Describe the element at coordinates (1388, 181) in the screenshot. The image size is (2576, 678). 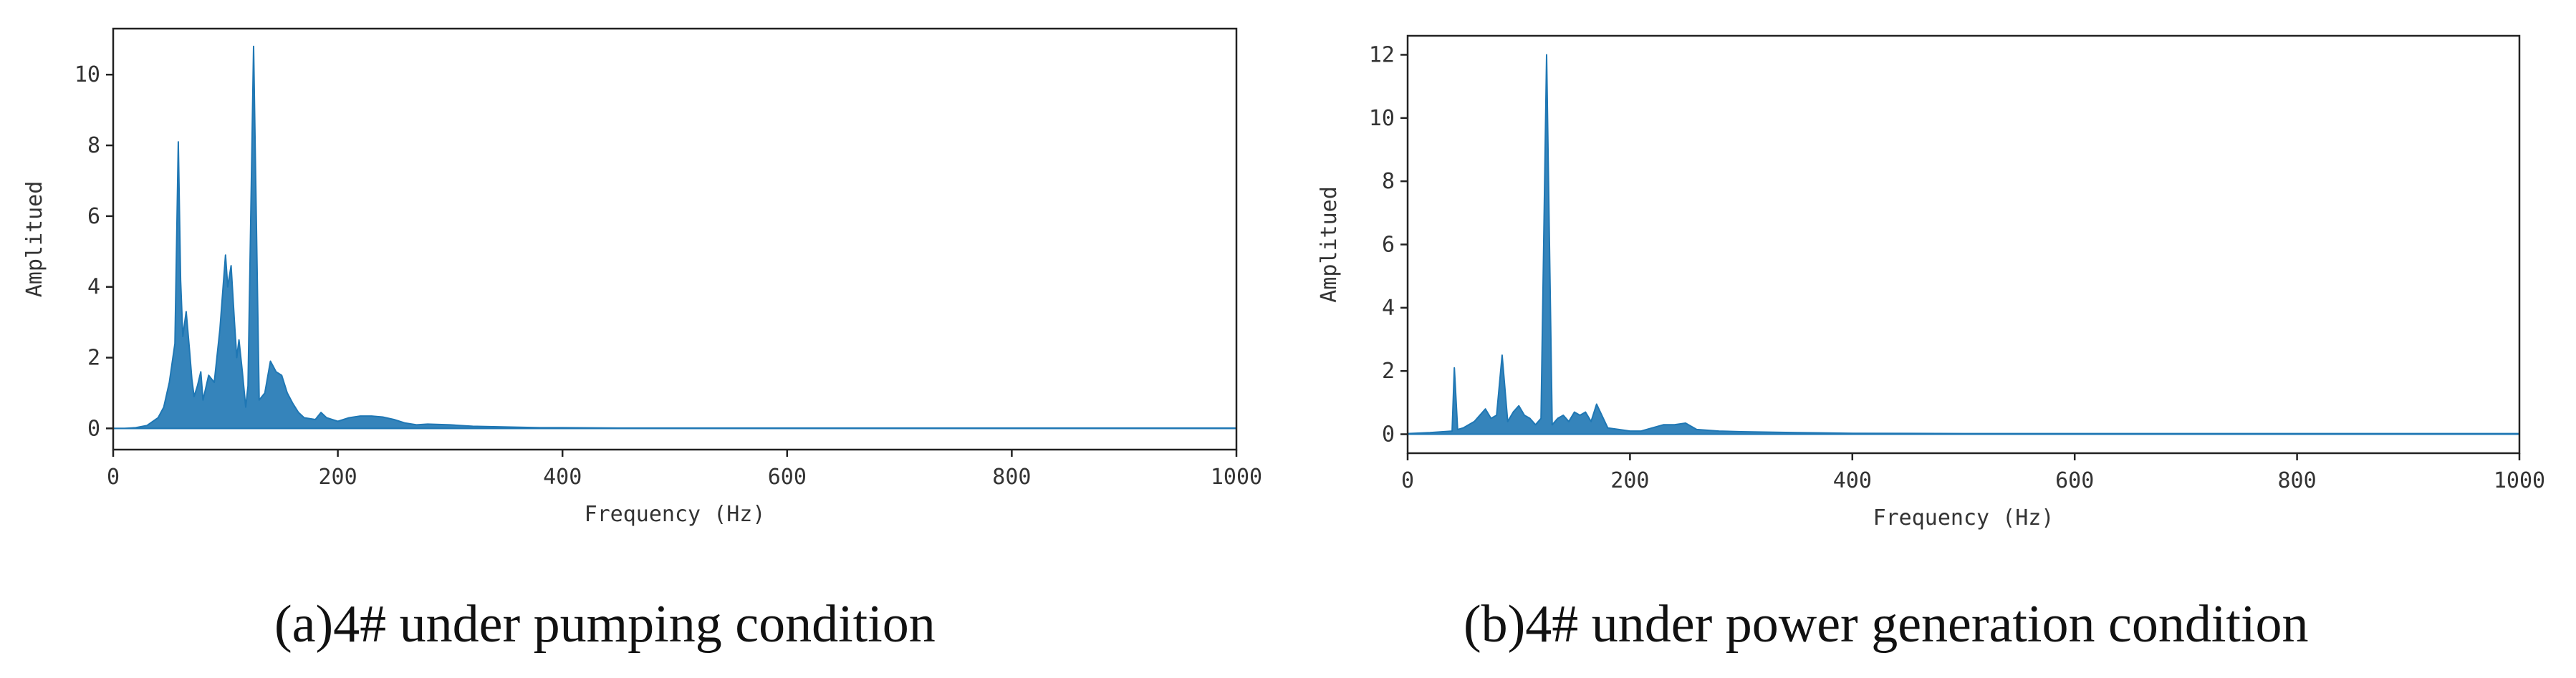
I see `chart-b-ytick-label-8: 8` at that location.